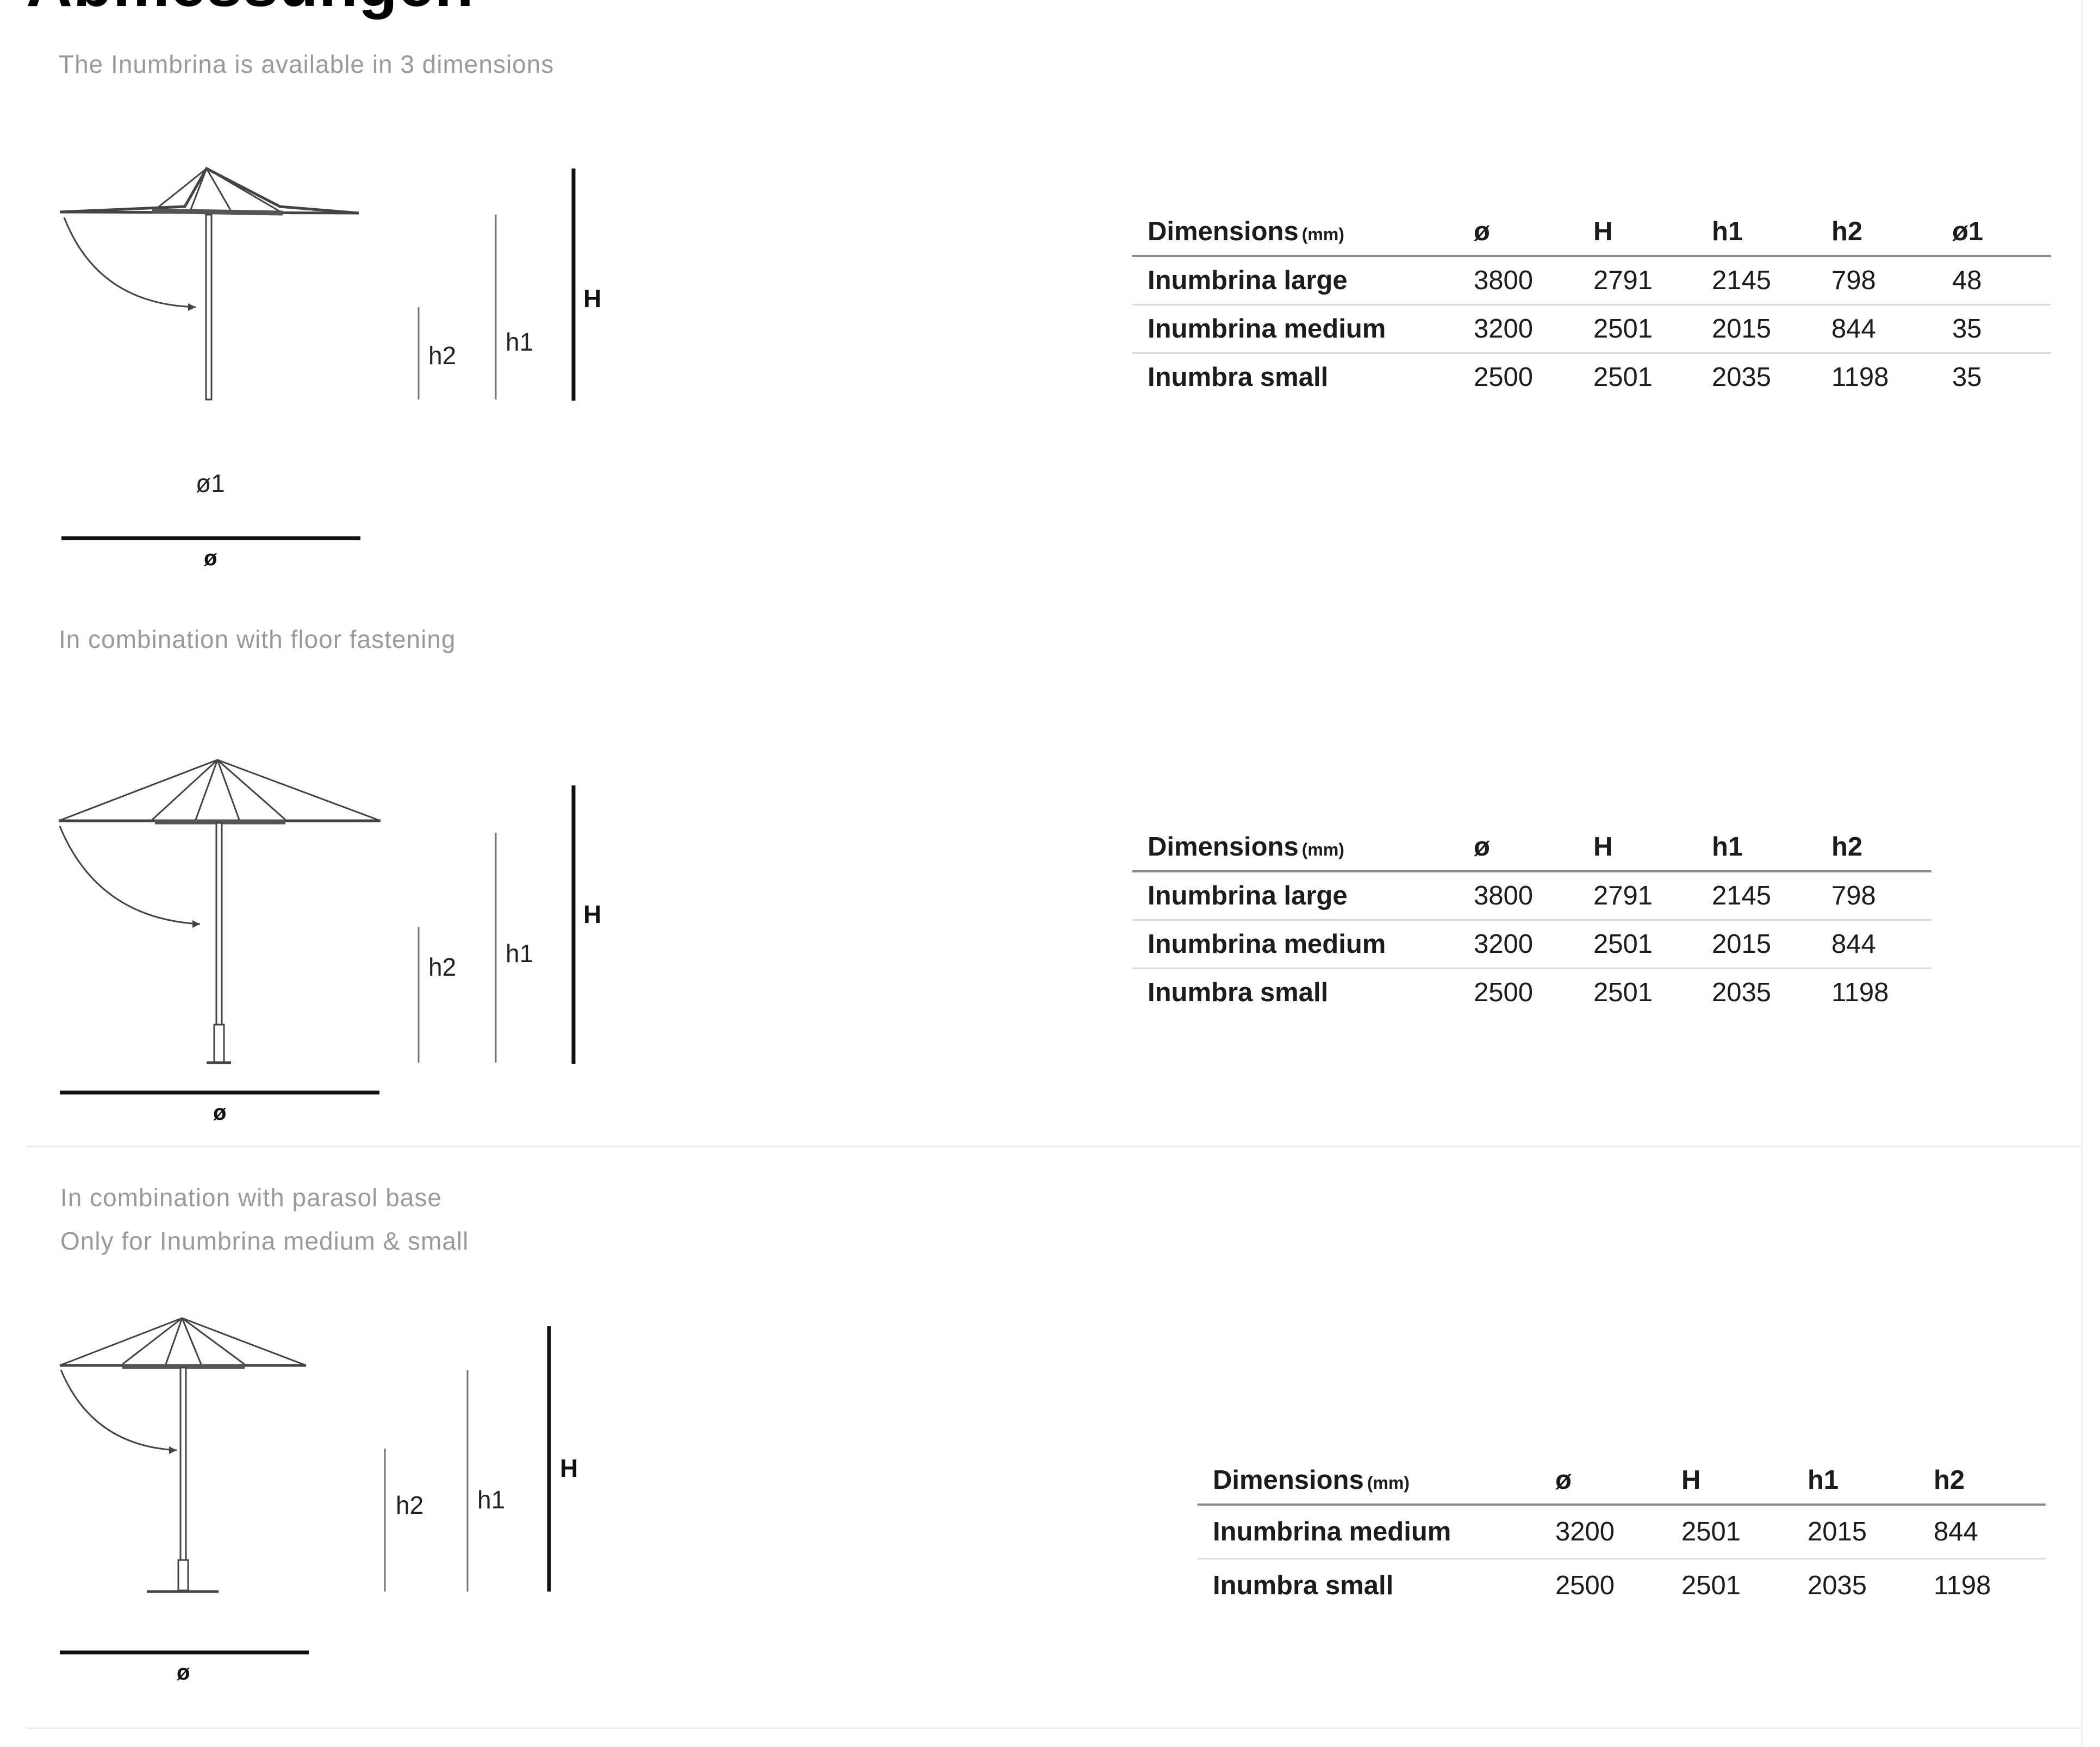  Describe the element at coordinates (257, 639) in the screenshot. I see `section-2-caption: In combination with floor fastening` at that location.